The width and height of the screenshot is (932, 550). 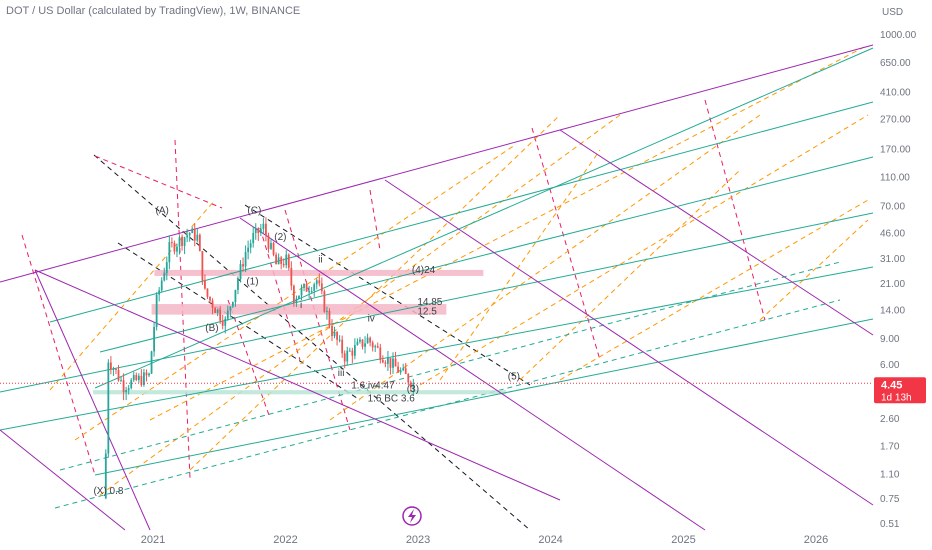 What do you see at coordinates (373, 386) in the screenshot?
I see `wave-label: 1.6 iv4.47` at bounding box center [373, 386].